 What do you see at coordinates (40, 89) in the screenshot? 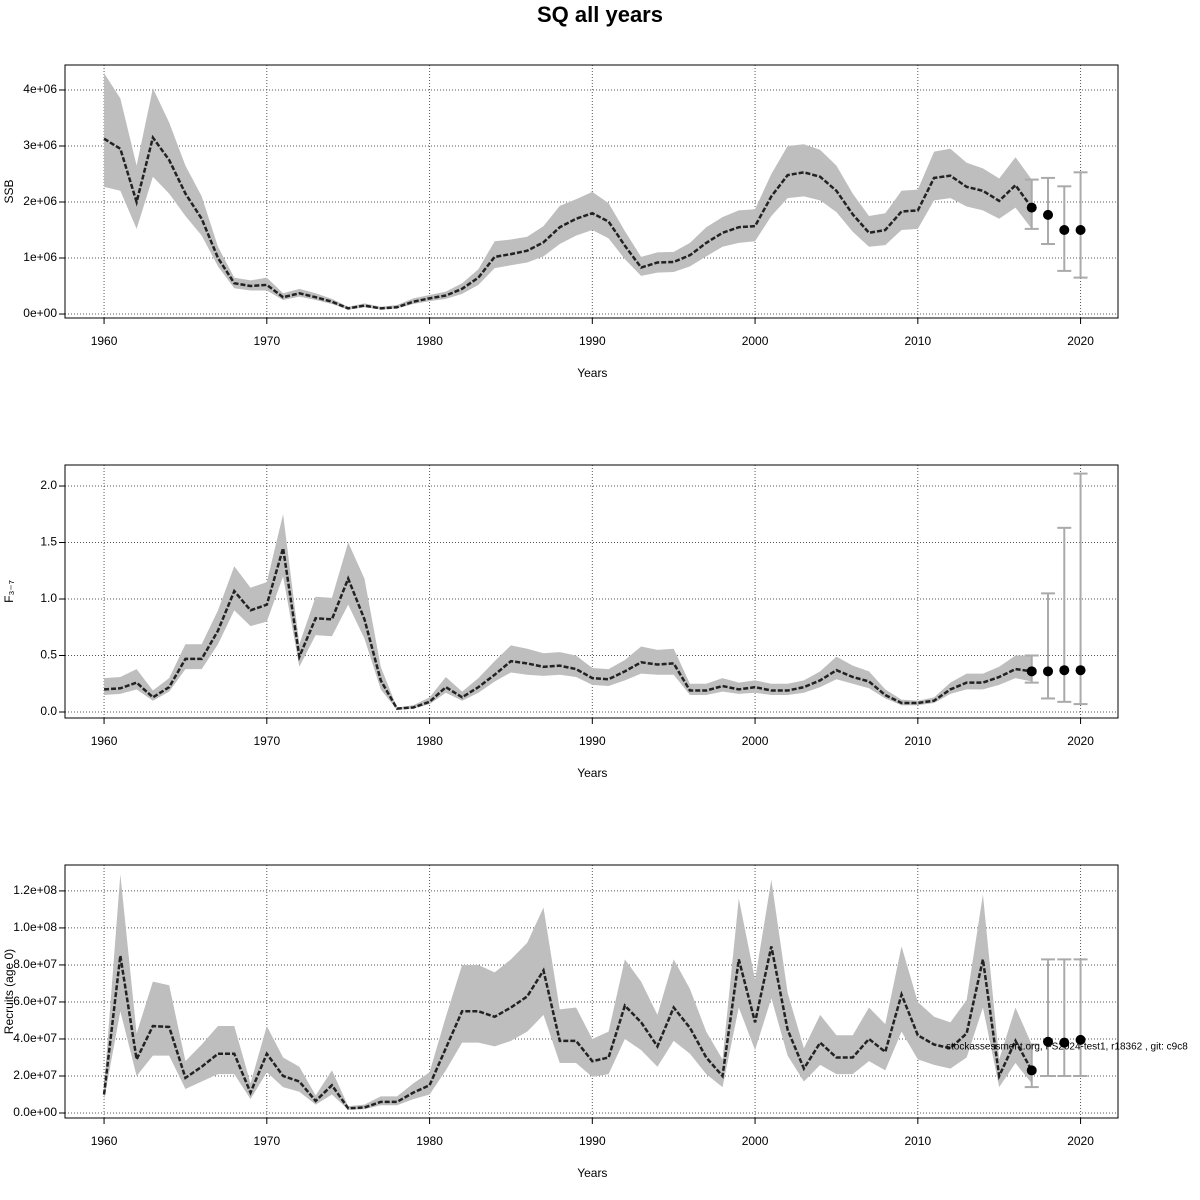
I see `y-tick-label: 4e+06` at bounding box center [40, 89].